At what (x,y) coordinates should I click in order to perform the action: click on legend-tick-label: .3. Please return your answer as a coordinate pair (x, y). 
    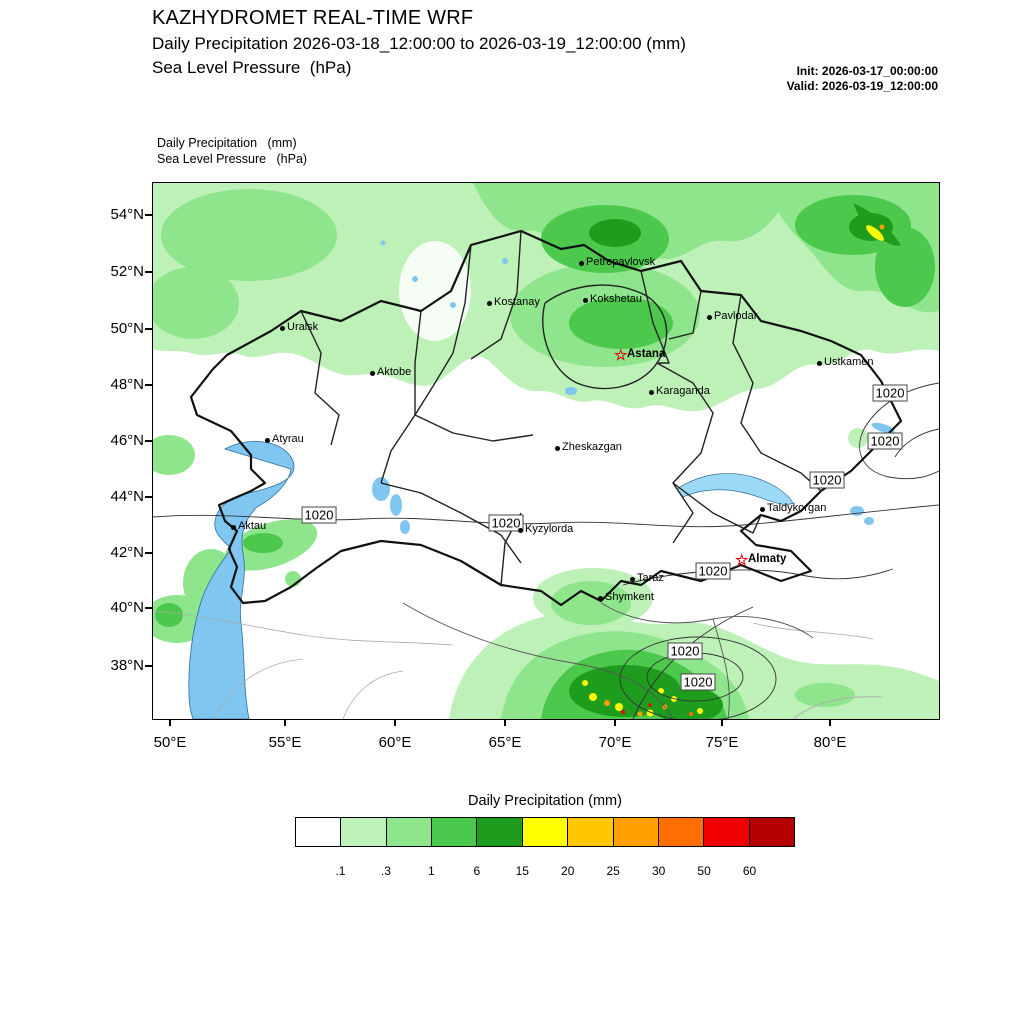
    Looking at the image, I should click on (385, 871).